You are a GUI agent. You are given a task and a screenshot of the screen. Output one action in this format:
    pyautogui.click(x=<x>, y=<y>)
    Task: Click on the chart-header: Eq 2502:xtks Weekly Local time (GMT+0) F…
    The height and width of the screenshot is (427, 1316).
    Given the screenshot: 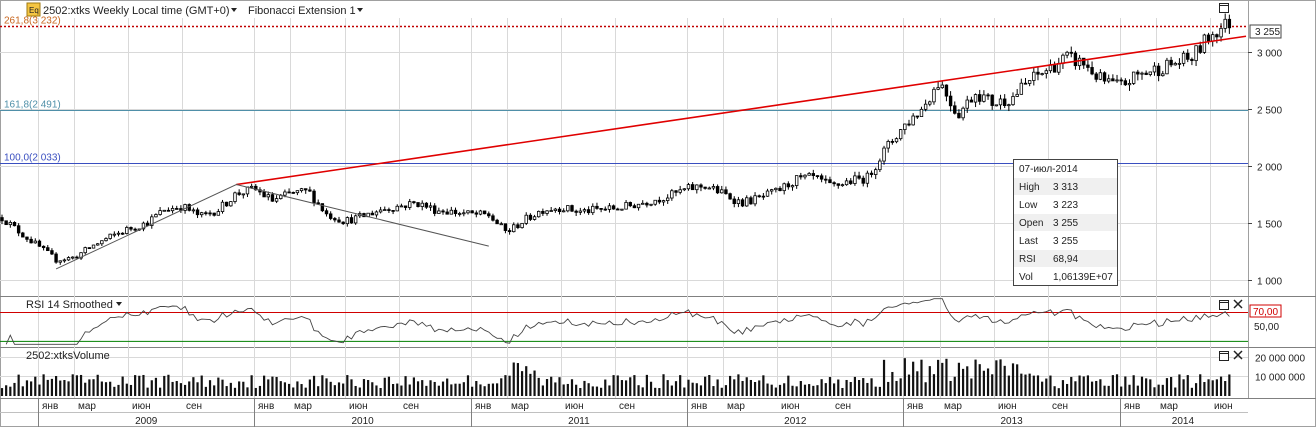 What is the action you would take?
    pyautogui.click(x=194, y=9)
    